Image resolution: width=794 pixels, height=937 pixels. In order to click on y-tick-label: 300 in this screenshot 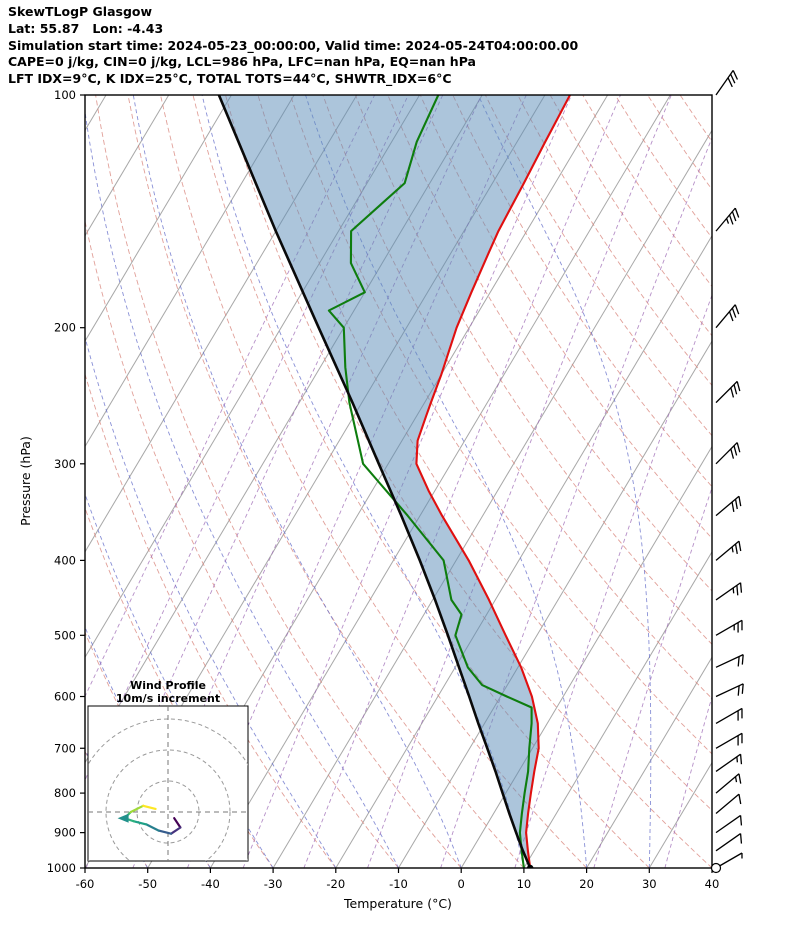, I will do `click(65, 464)`.